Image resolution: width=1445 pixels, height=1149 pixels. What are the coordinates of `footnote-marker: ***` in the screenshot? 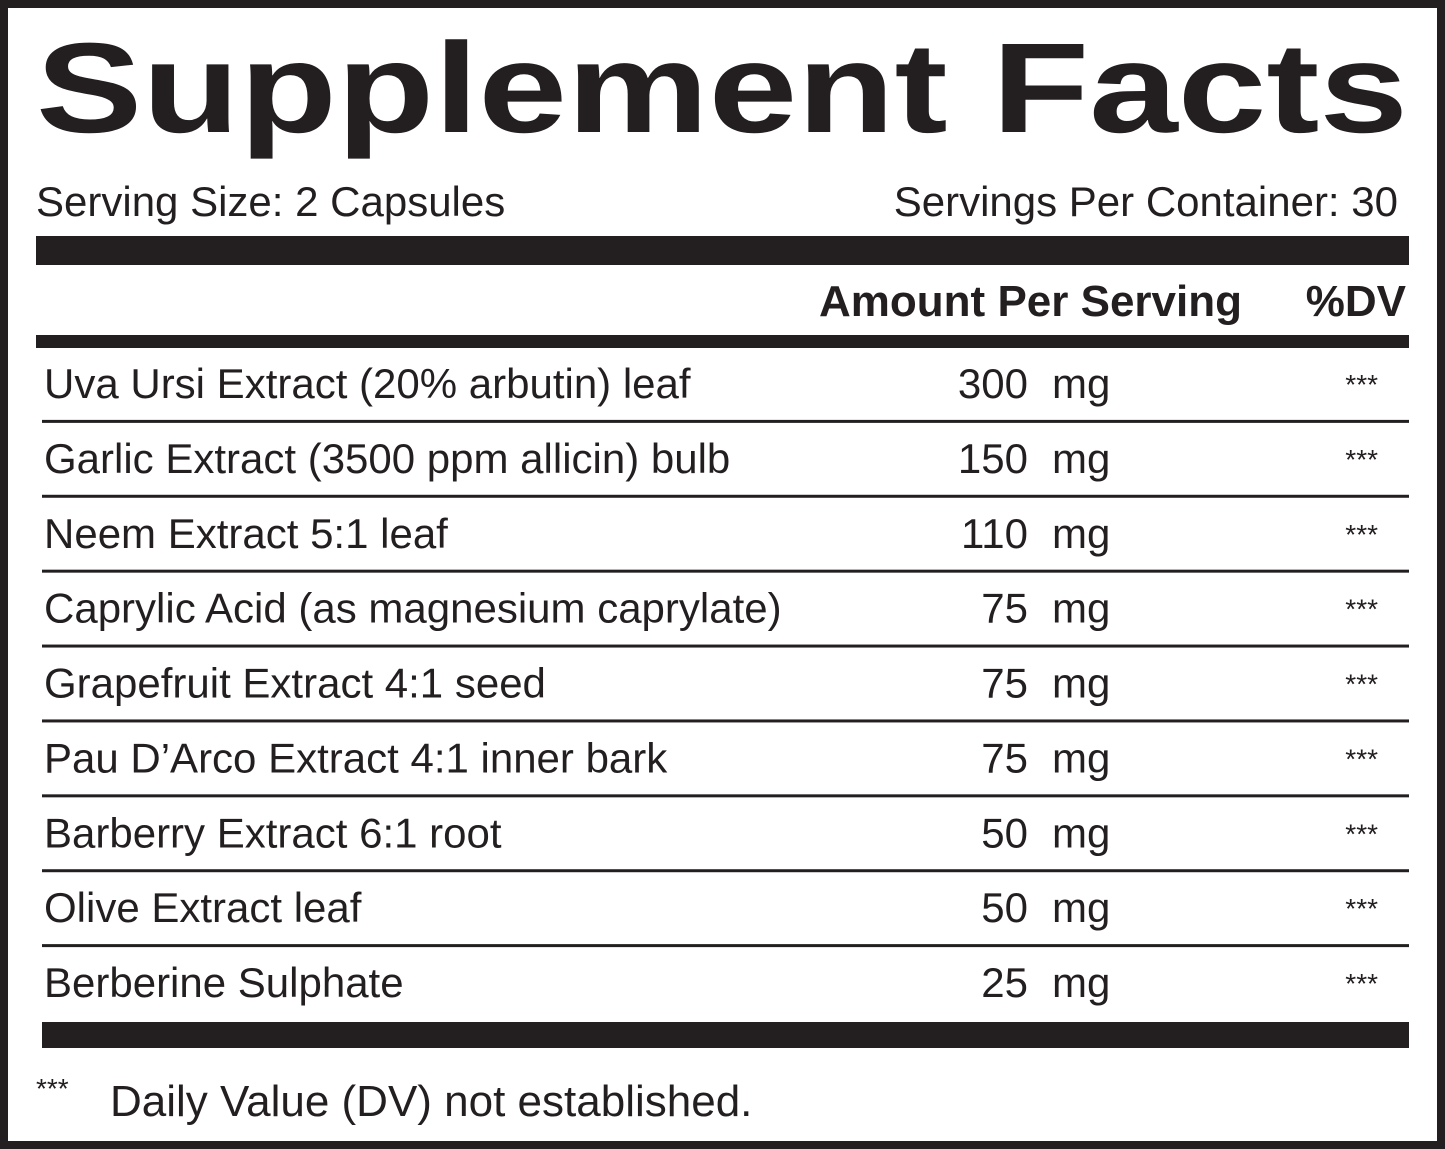 It's located at (52, 1088).